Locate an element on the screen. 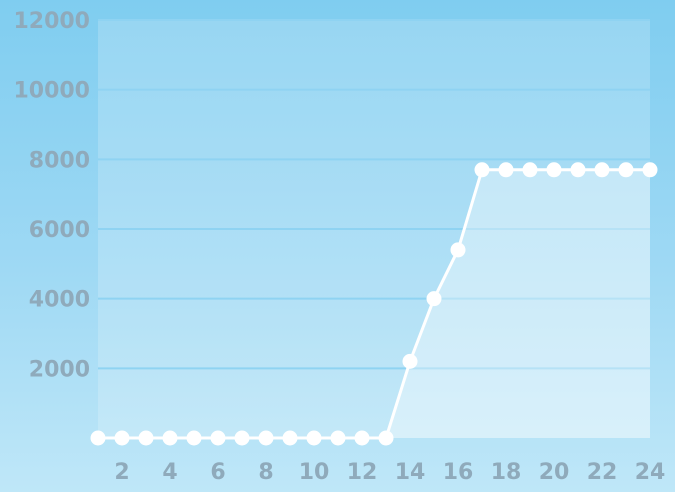 The image size is (675, 492). x-tick-label-22: 22 is located at coordinates (602, 472).